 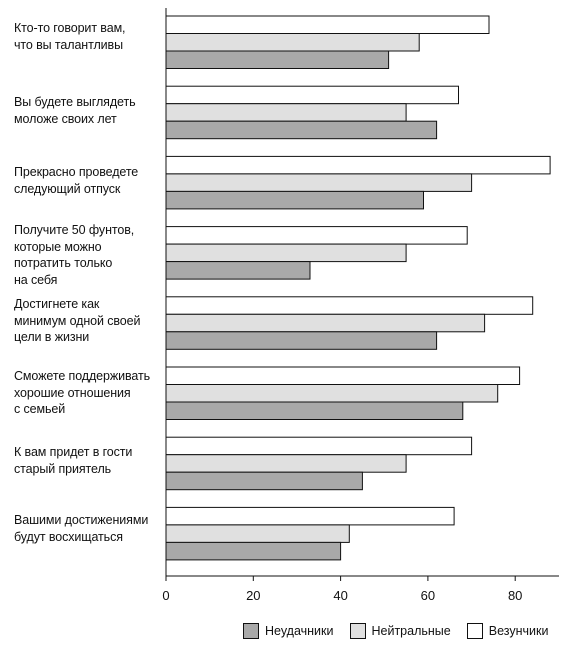 I want to click on category-label-8: Вашими достижениями будут восхищаться, so click(x=81, y=528).